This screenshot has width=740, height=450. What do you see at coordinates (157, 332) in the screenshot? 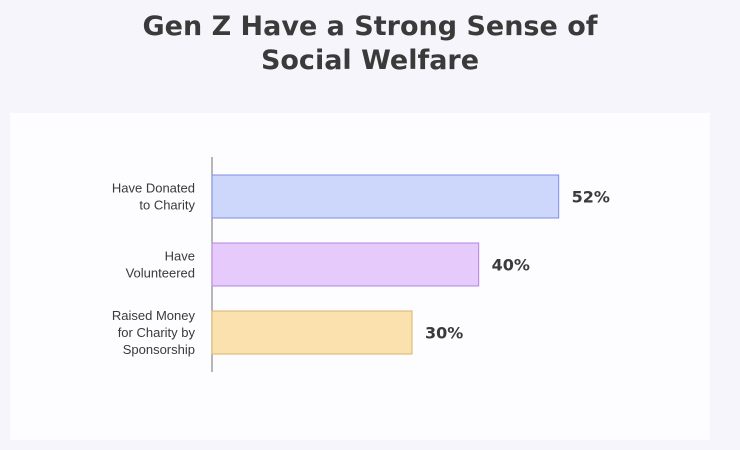
I see `category-label-3-line-2: for Charity by` at bounding box center [157, 332].